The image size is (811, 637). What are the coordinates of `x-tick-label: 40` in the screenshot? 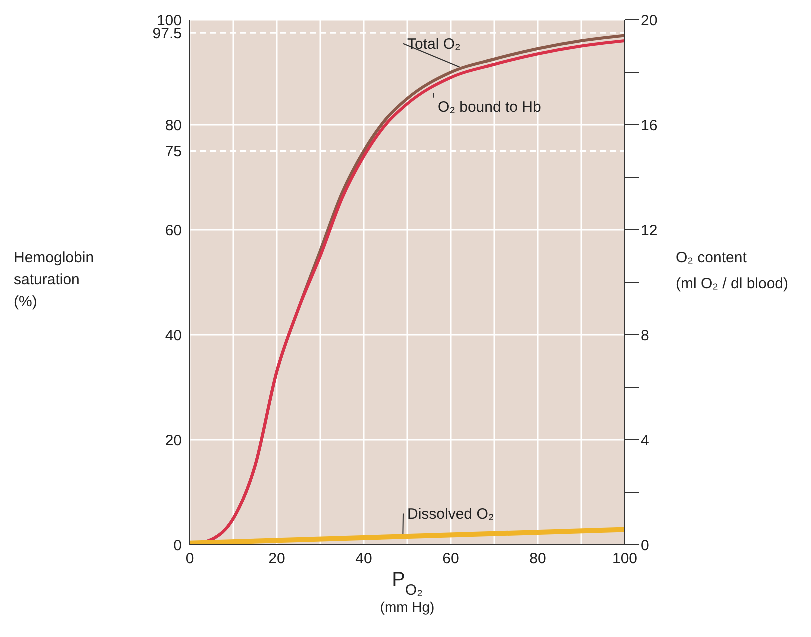 It's located at (364, 559).